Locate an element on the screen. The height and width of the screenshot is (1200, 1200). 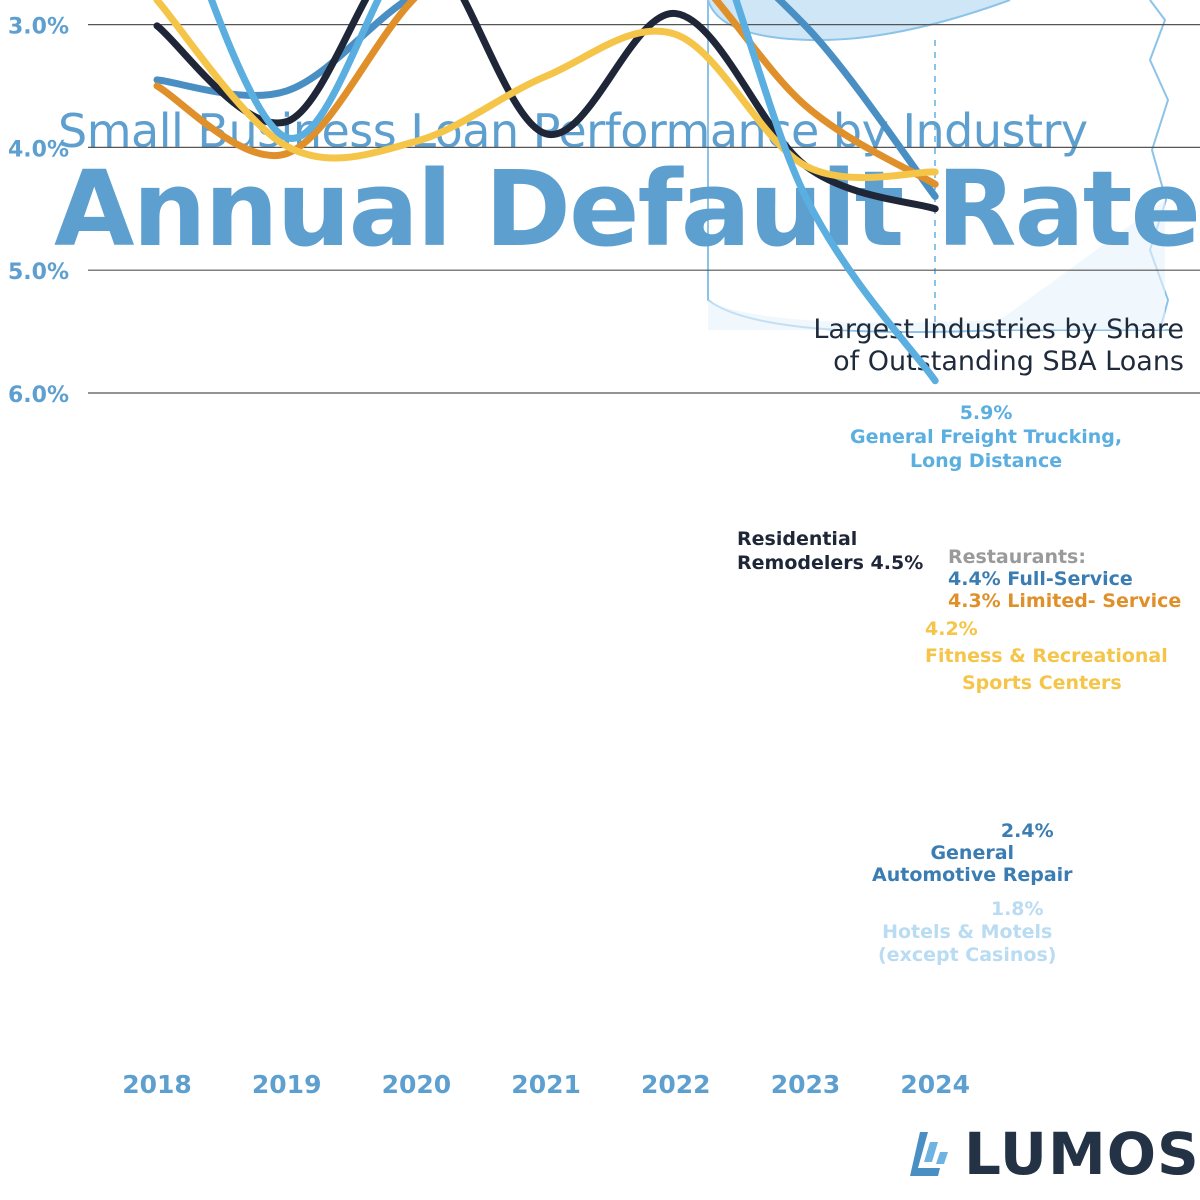
annotation-label: Residential is located at coordinates (797, 539).